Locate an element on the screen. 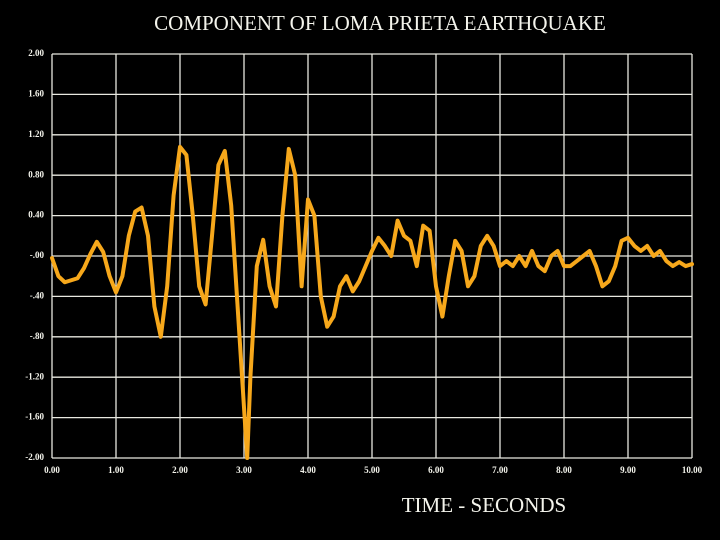 This screenshot has height=540, width=720. x-tick-label: 4.00 is located at coordinates (308, 470).